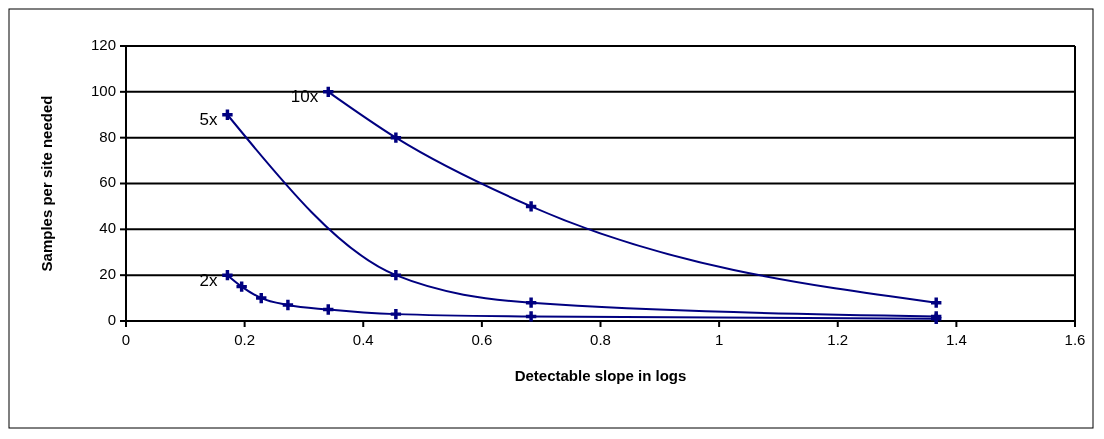 The height and width of the screenshot is (439, 1104). What do you see at coordinates (838, 339) in the screenshot?
I see `x-tick-label: 1.2` at bounding box center [838, 339].